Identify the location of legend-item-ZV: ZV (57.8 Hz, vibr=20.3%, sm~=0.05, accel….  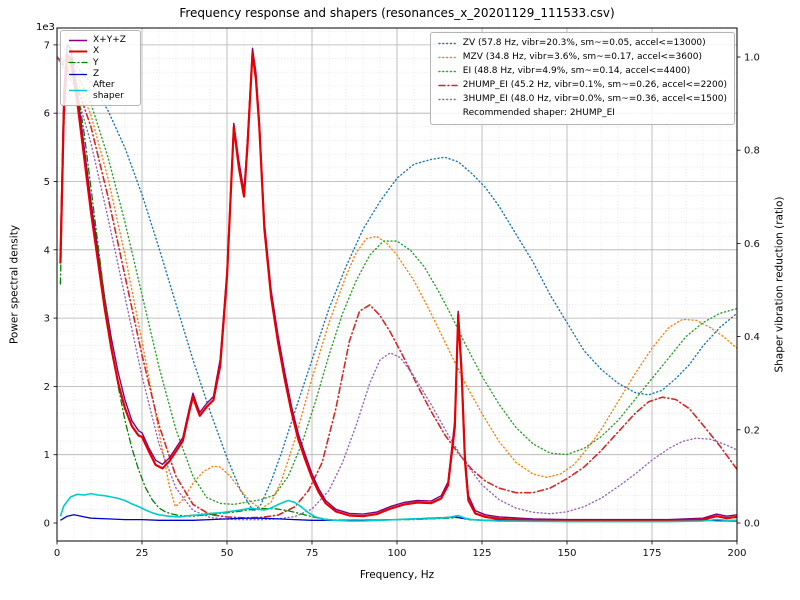
(582, 43).